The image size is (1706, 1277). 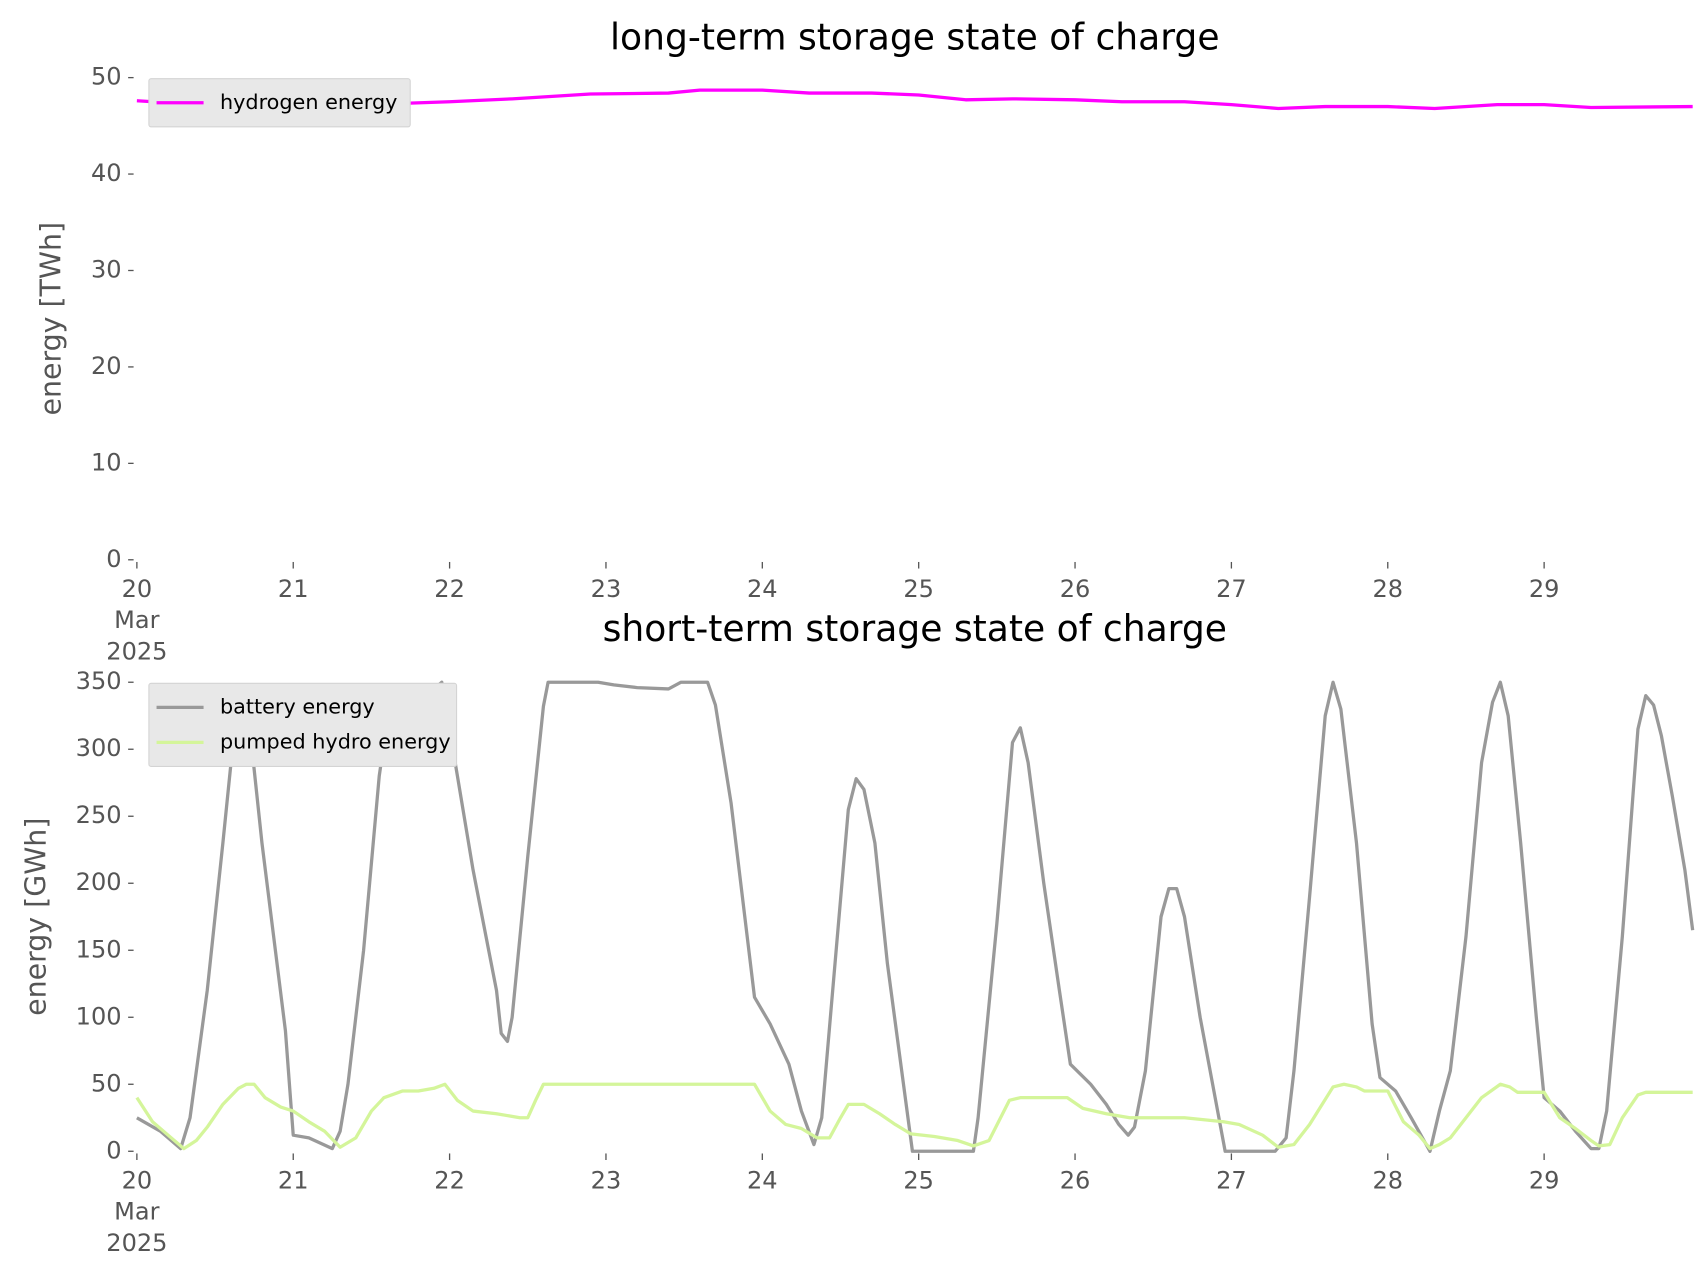 What do you see at coordinates (99, 815) in the screenshot?
I see `y-tick-label: 250` at bounding box center [99, 815].